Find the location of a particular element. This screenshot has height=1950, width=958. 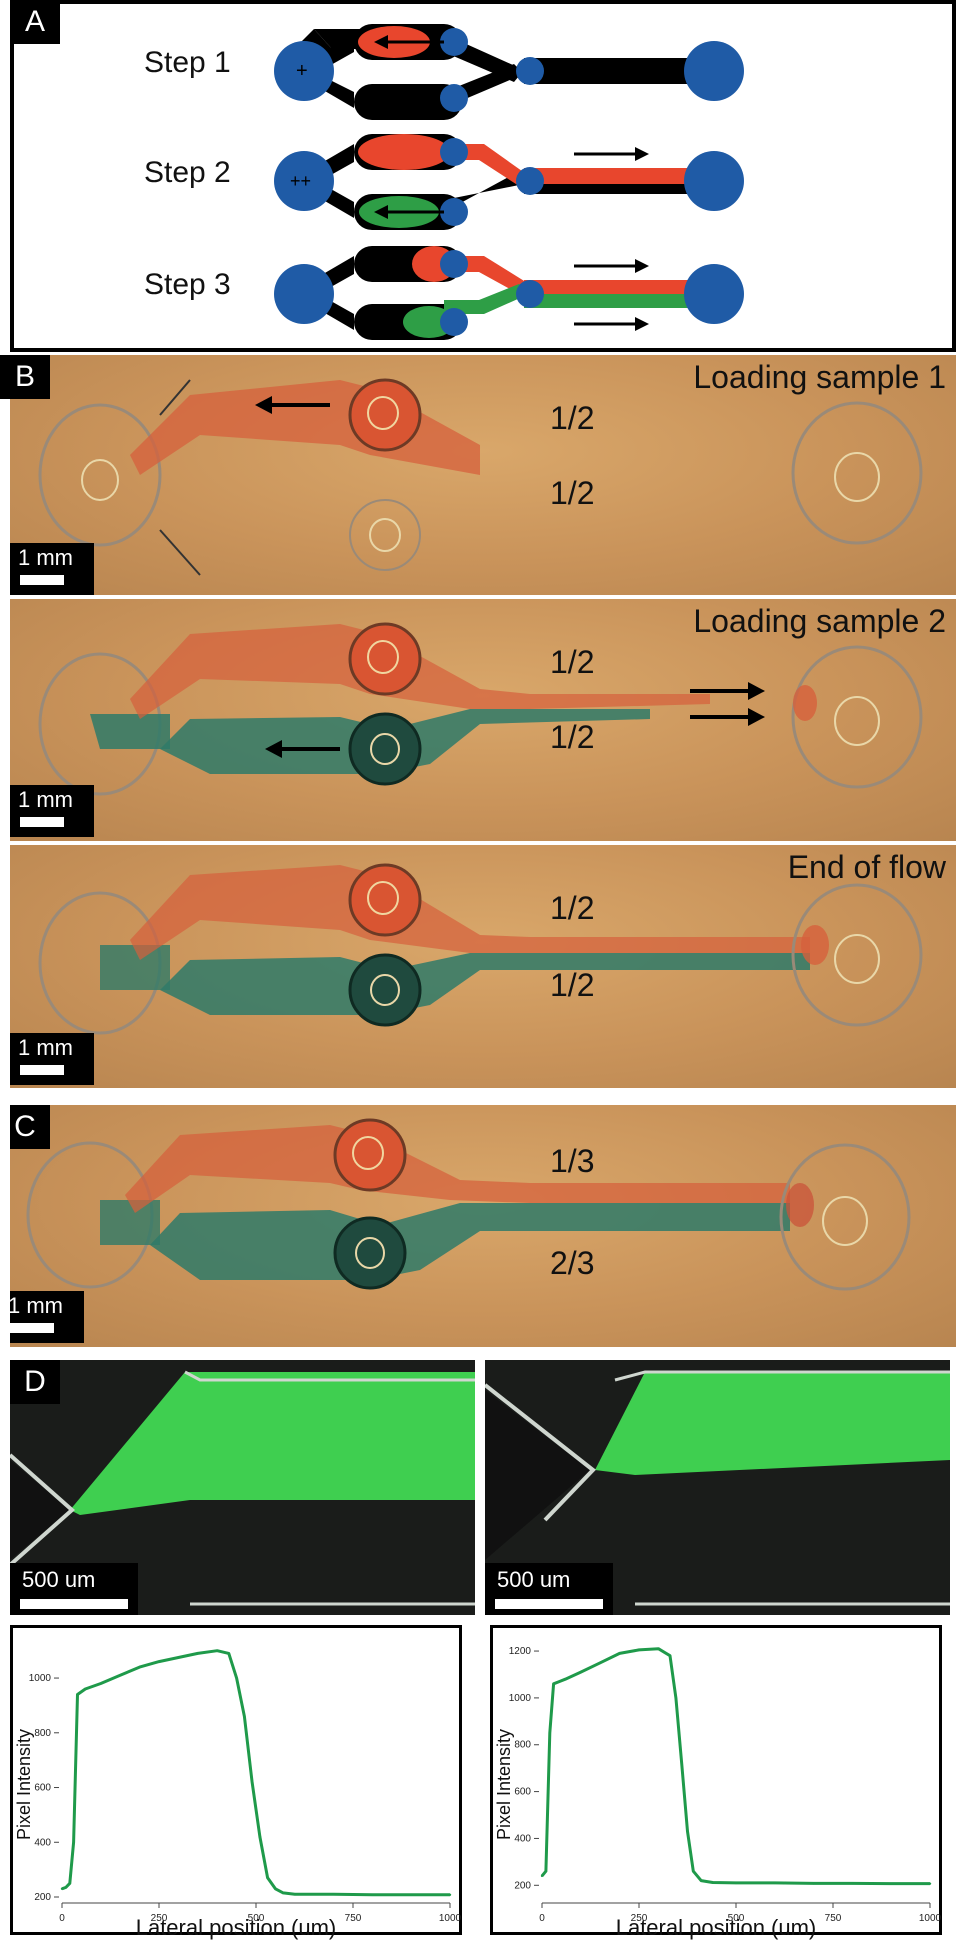

fraction-c-bottom: 2/3 is located at coordinates (572, 1263).